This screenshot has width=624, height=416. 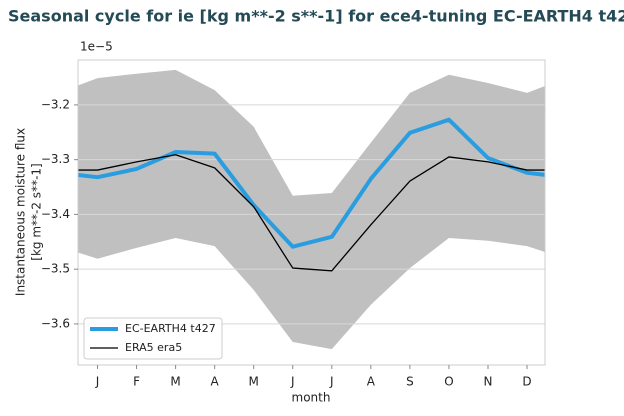 I want to click on x-axis-label: month, so click(x=311, y=398).